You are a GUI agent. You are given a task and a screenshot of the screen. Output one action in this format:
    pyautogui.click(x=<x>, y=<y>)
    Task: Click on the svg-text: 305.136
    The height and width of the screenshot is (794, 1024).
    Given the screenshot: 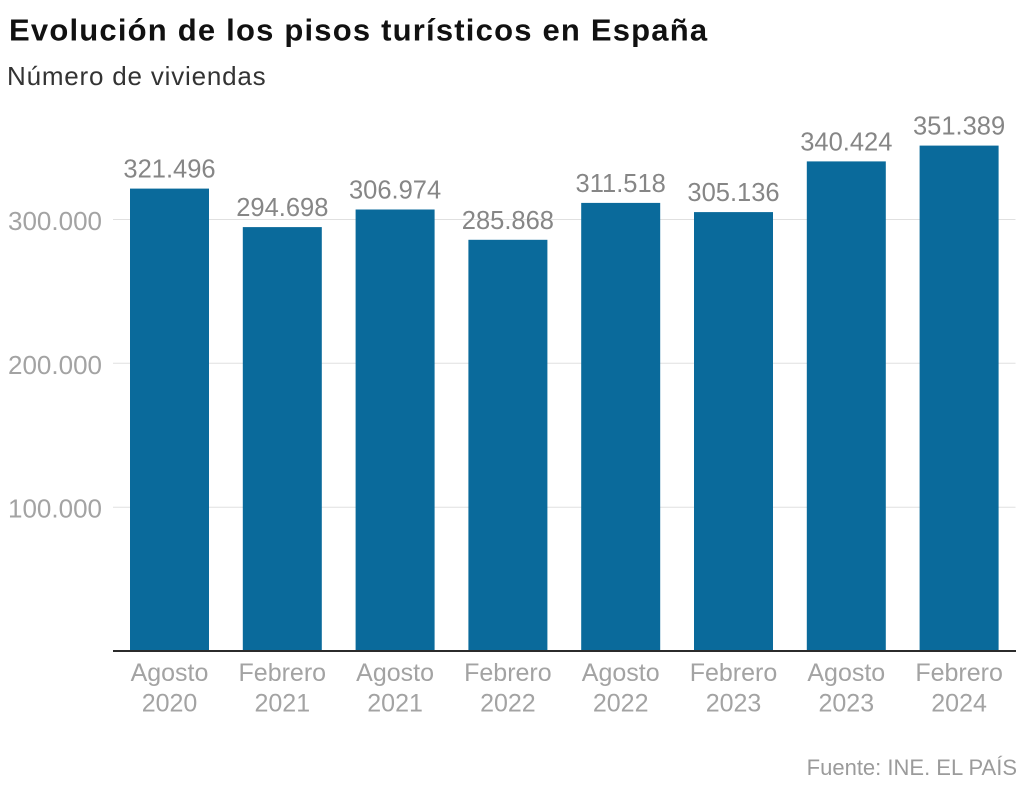 What is the action you would take?
    pyautogui.click(x=733, y=193)
    